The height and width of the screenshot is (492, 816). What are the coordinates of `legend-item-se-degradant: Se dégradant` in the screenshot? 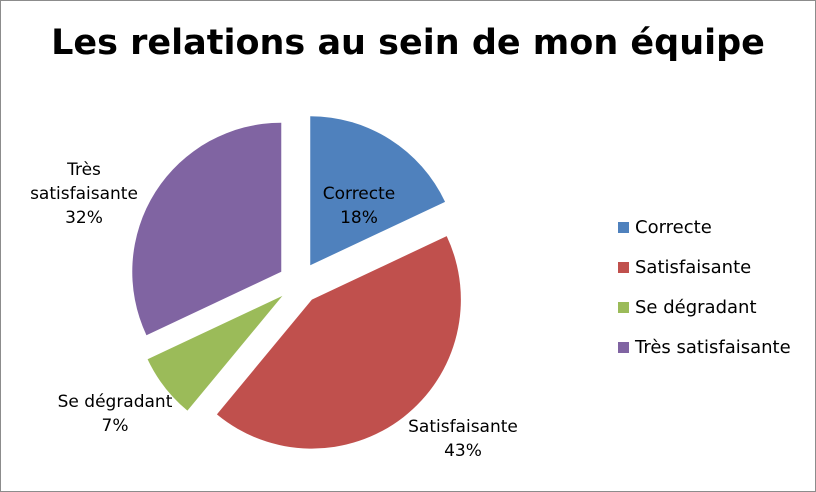 It's located at (704, 307).